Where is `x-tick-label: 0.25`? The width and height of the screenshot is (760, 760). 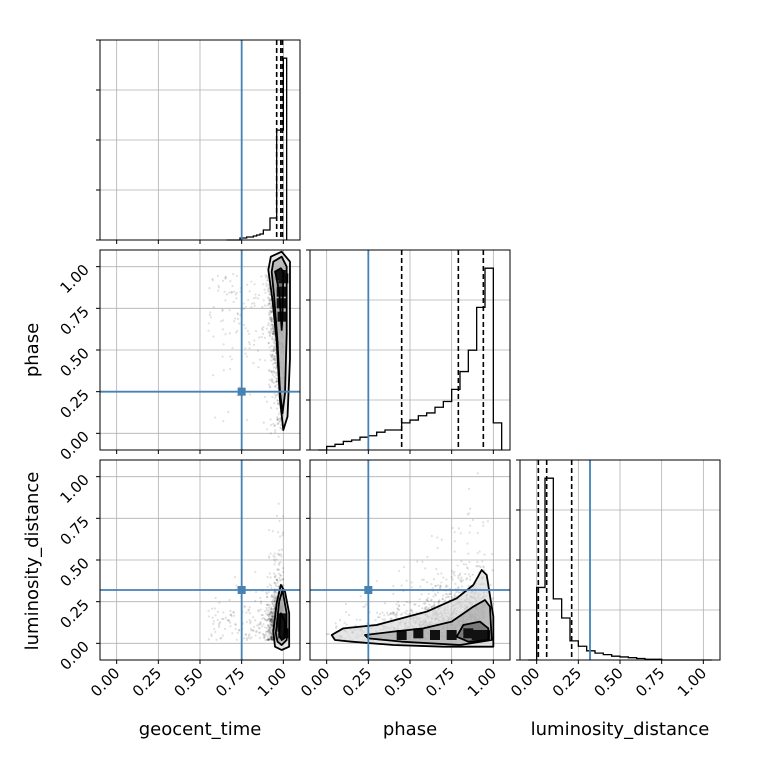 x-tick-label: 0.25 is located at coordinates (147, 682).